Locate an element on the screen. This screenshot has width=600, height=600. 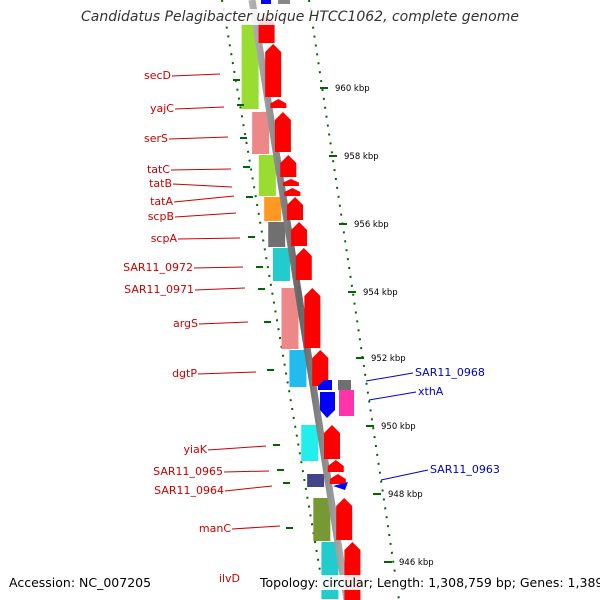
gene-label-scpb: scpB is located at coordinates (161, 216).